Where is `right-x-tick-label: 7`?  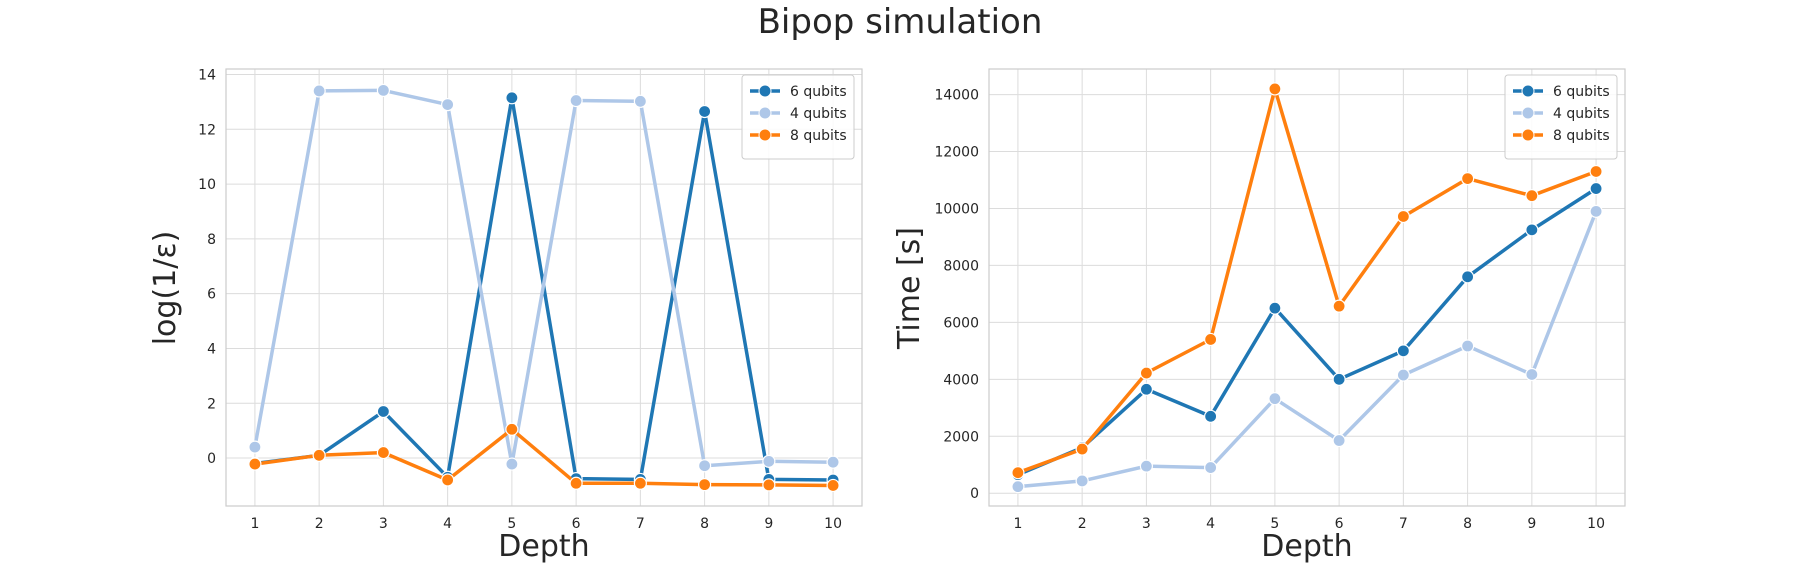
right-x-tick-label: 7 is located at coordinates (1403, 524).